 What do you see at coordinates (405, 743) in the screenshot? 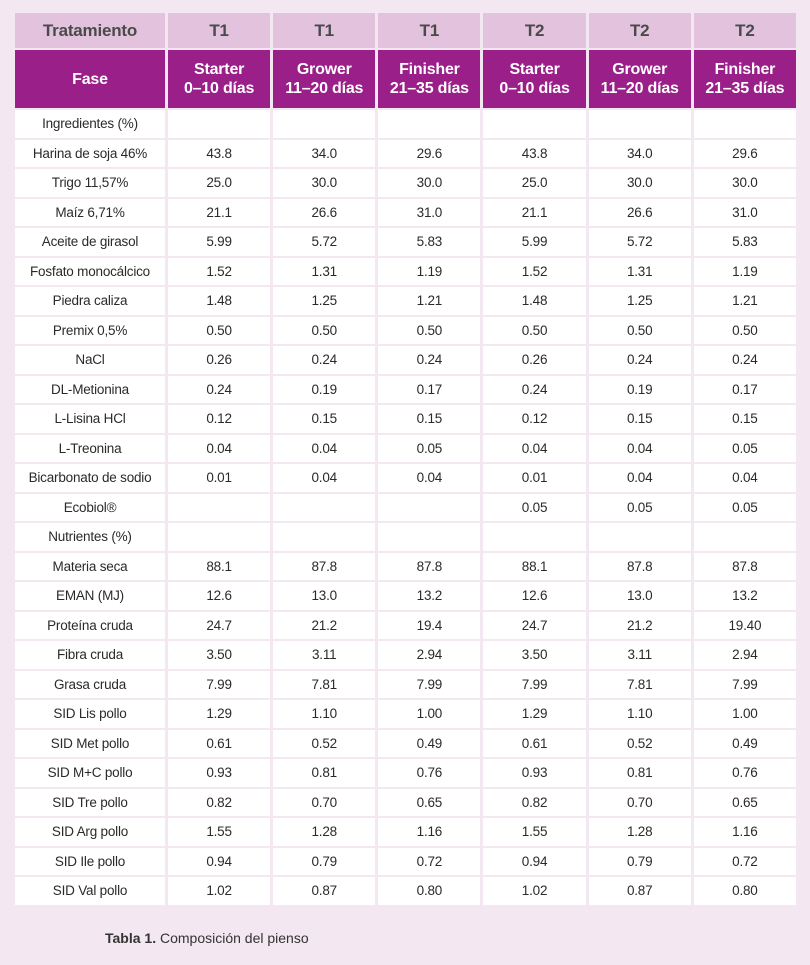
I see `table-row: SID Met pollo 0.61 0.52 0.49 0.61 0.52 0.49` at bounding box center [405, 743].